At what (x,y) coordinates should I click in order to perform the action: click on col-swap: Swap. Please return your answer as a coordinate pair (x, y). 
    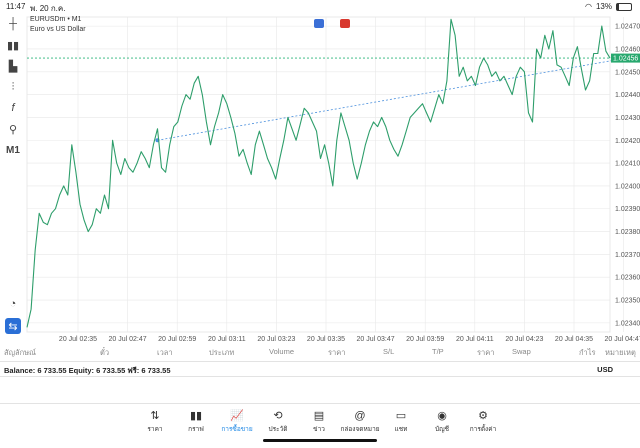
    Looking at the image, I should click on (521, 351).